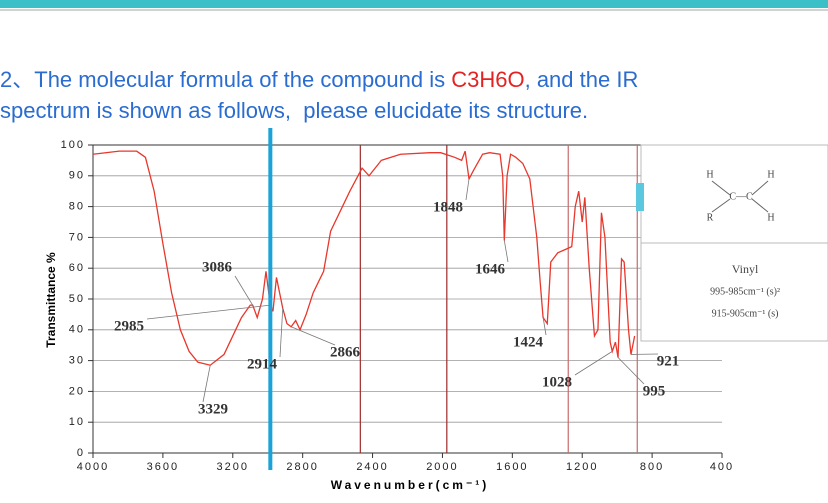 Image resolution: width=828 pixels, height=503 pixels. I want to click on y-tick-label: 50, so click(77, 299).